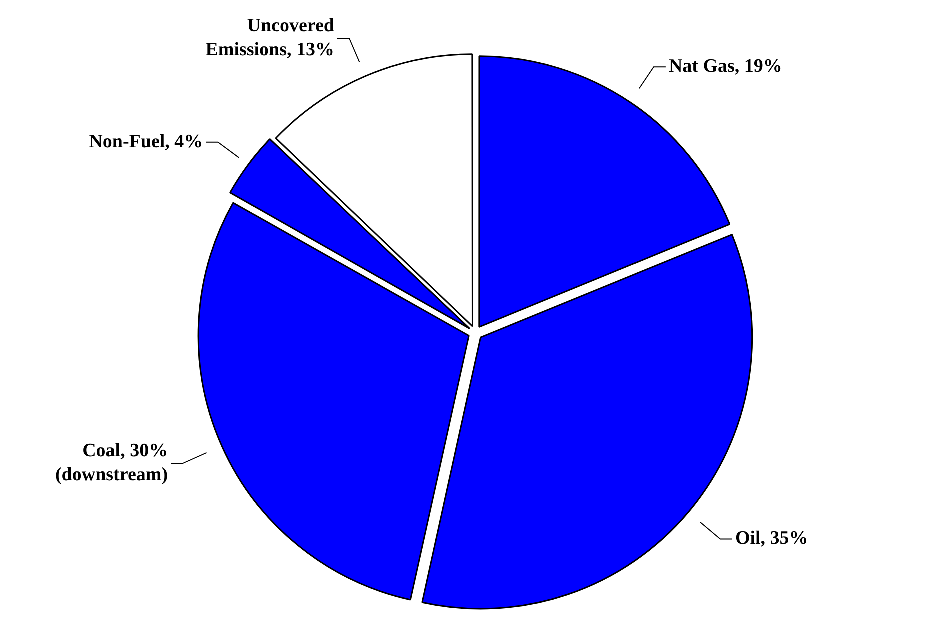  Describe the element at coordinates (270, 37) in the screenshot. I see `slice-label: Uncovered Emissions, 13%` at that location.